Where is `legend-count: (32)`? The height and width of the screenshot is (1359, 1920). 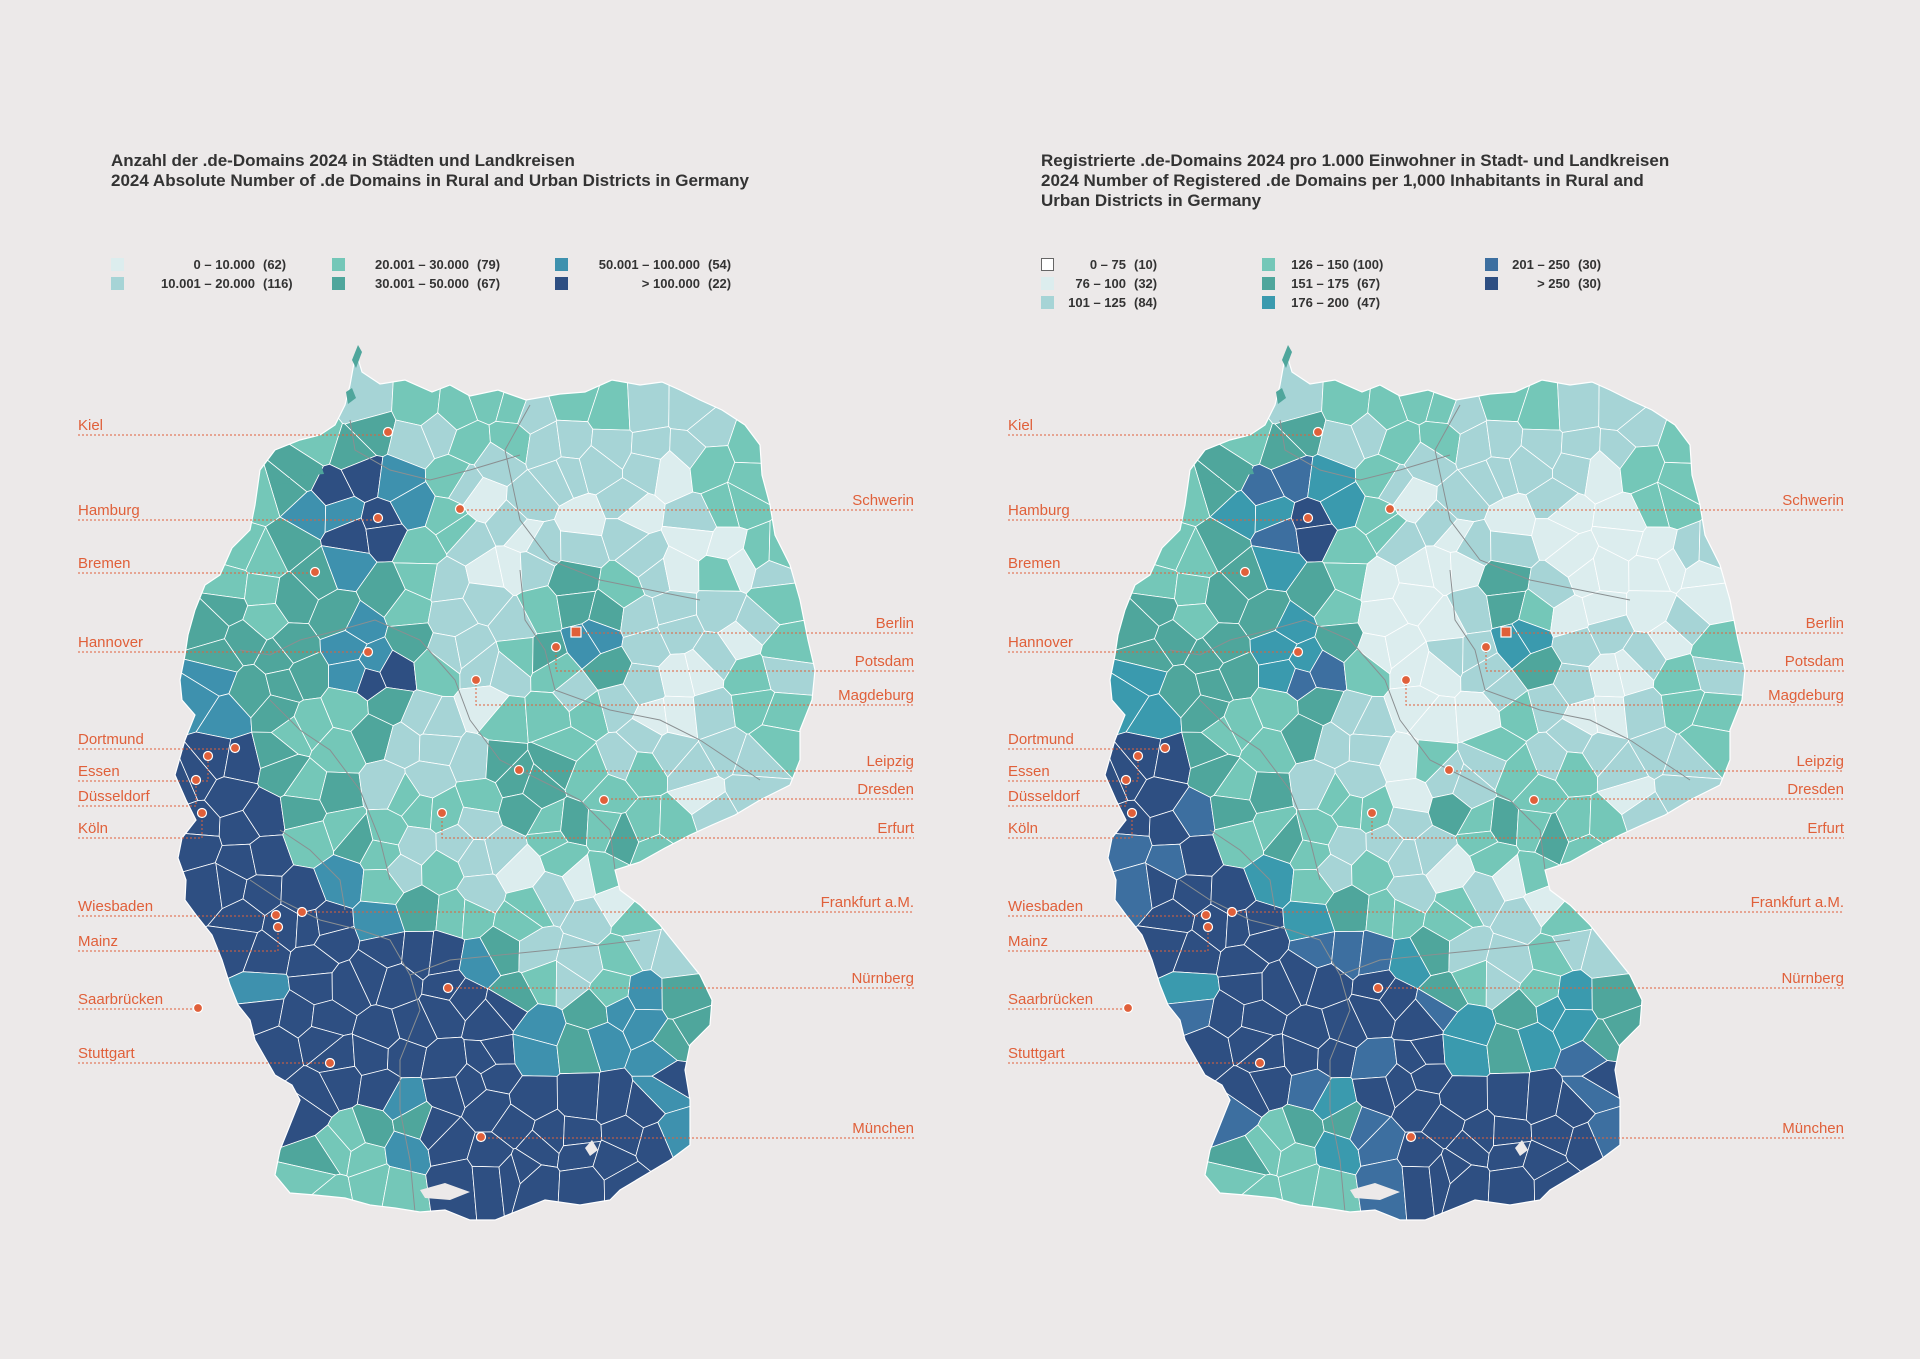
legend-count: (32) is located at coordinates (1146, 283).